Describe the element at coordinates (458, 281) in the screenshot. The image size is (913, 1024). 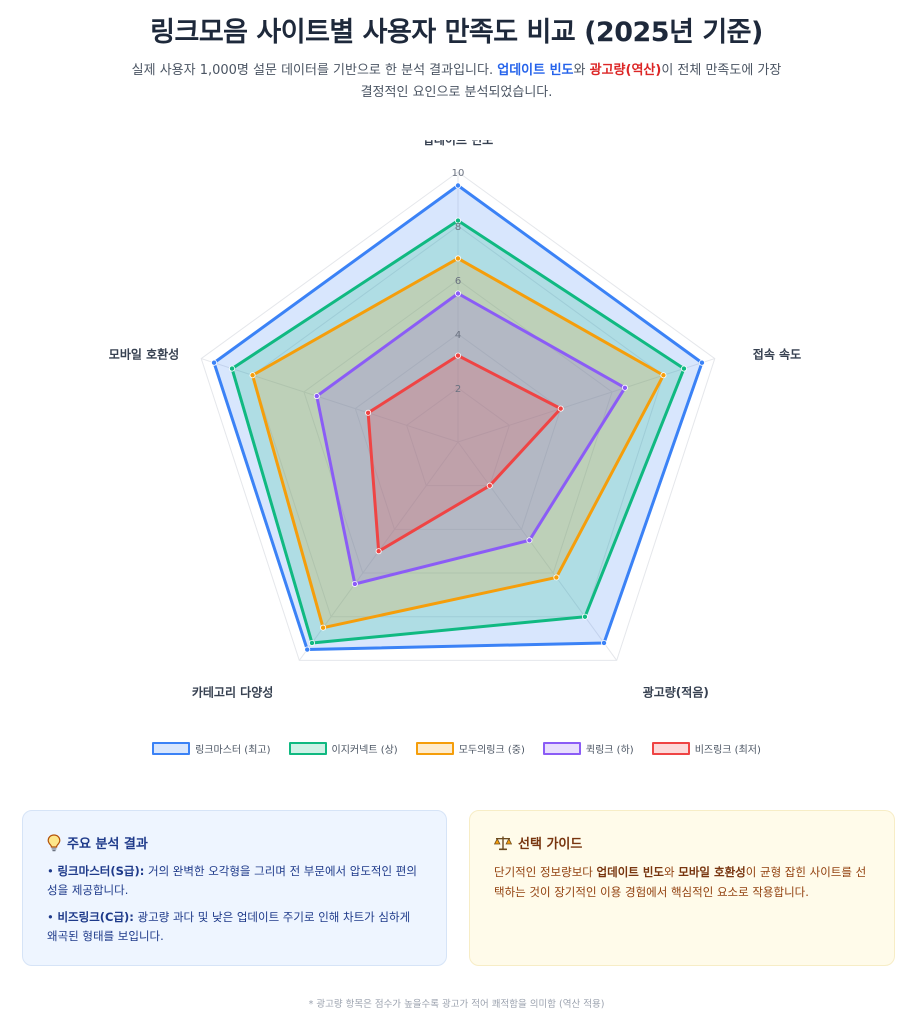
I see `tick-label-6: 6` at that location.